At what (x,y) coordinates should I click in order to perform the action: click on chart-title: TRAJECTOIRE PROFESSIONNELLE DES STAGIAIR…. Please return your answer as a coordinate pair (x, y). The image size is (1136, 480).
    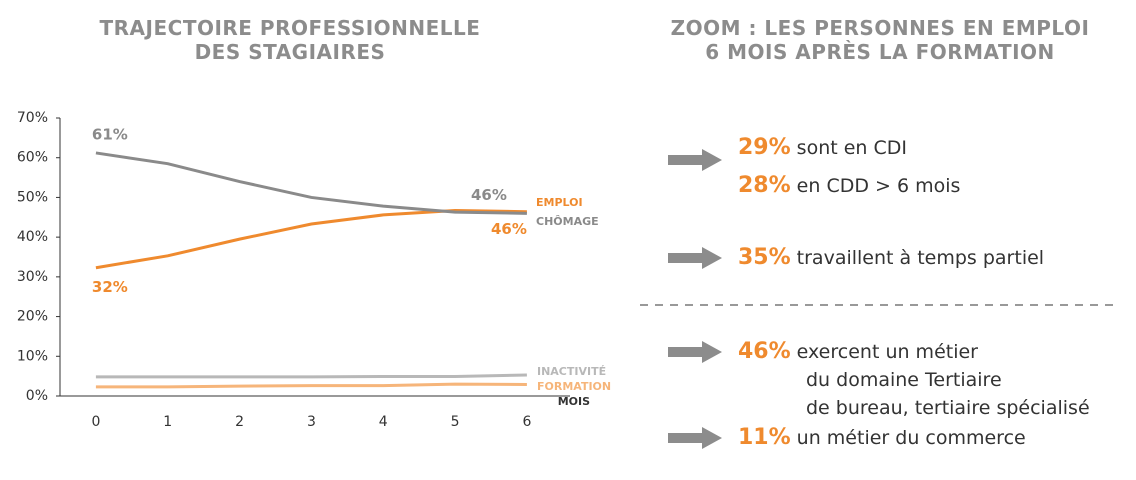
    Looking at the image, I should click on (290, 40).